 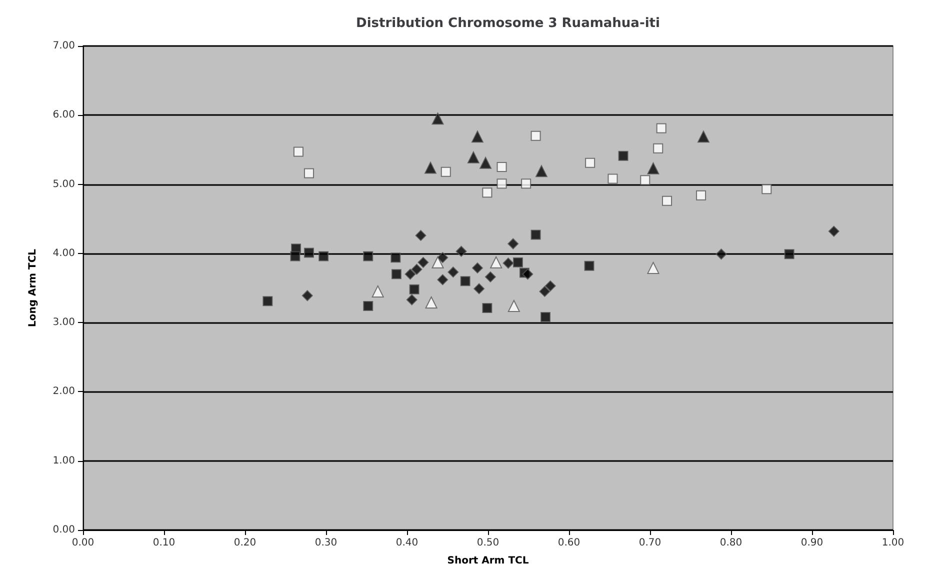 I want to click on x-tick-label: 0.40, so click(x=407, y=543).